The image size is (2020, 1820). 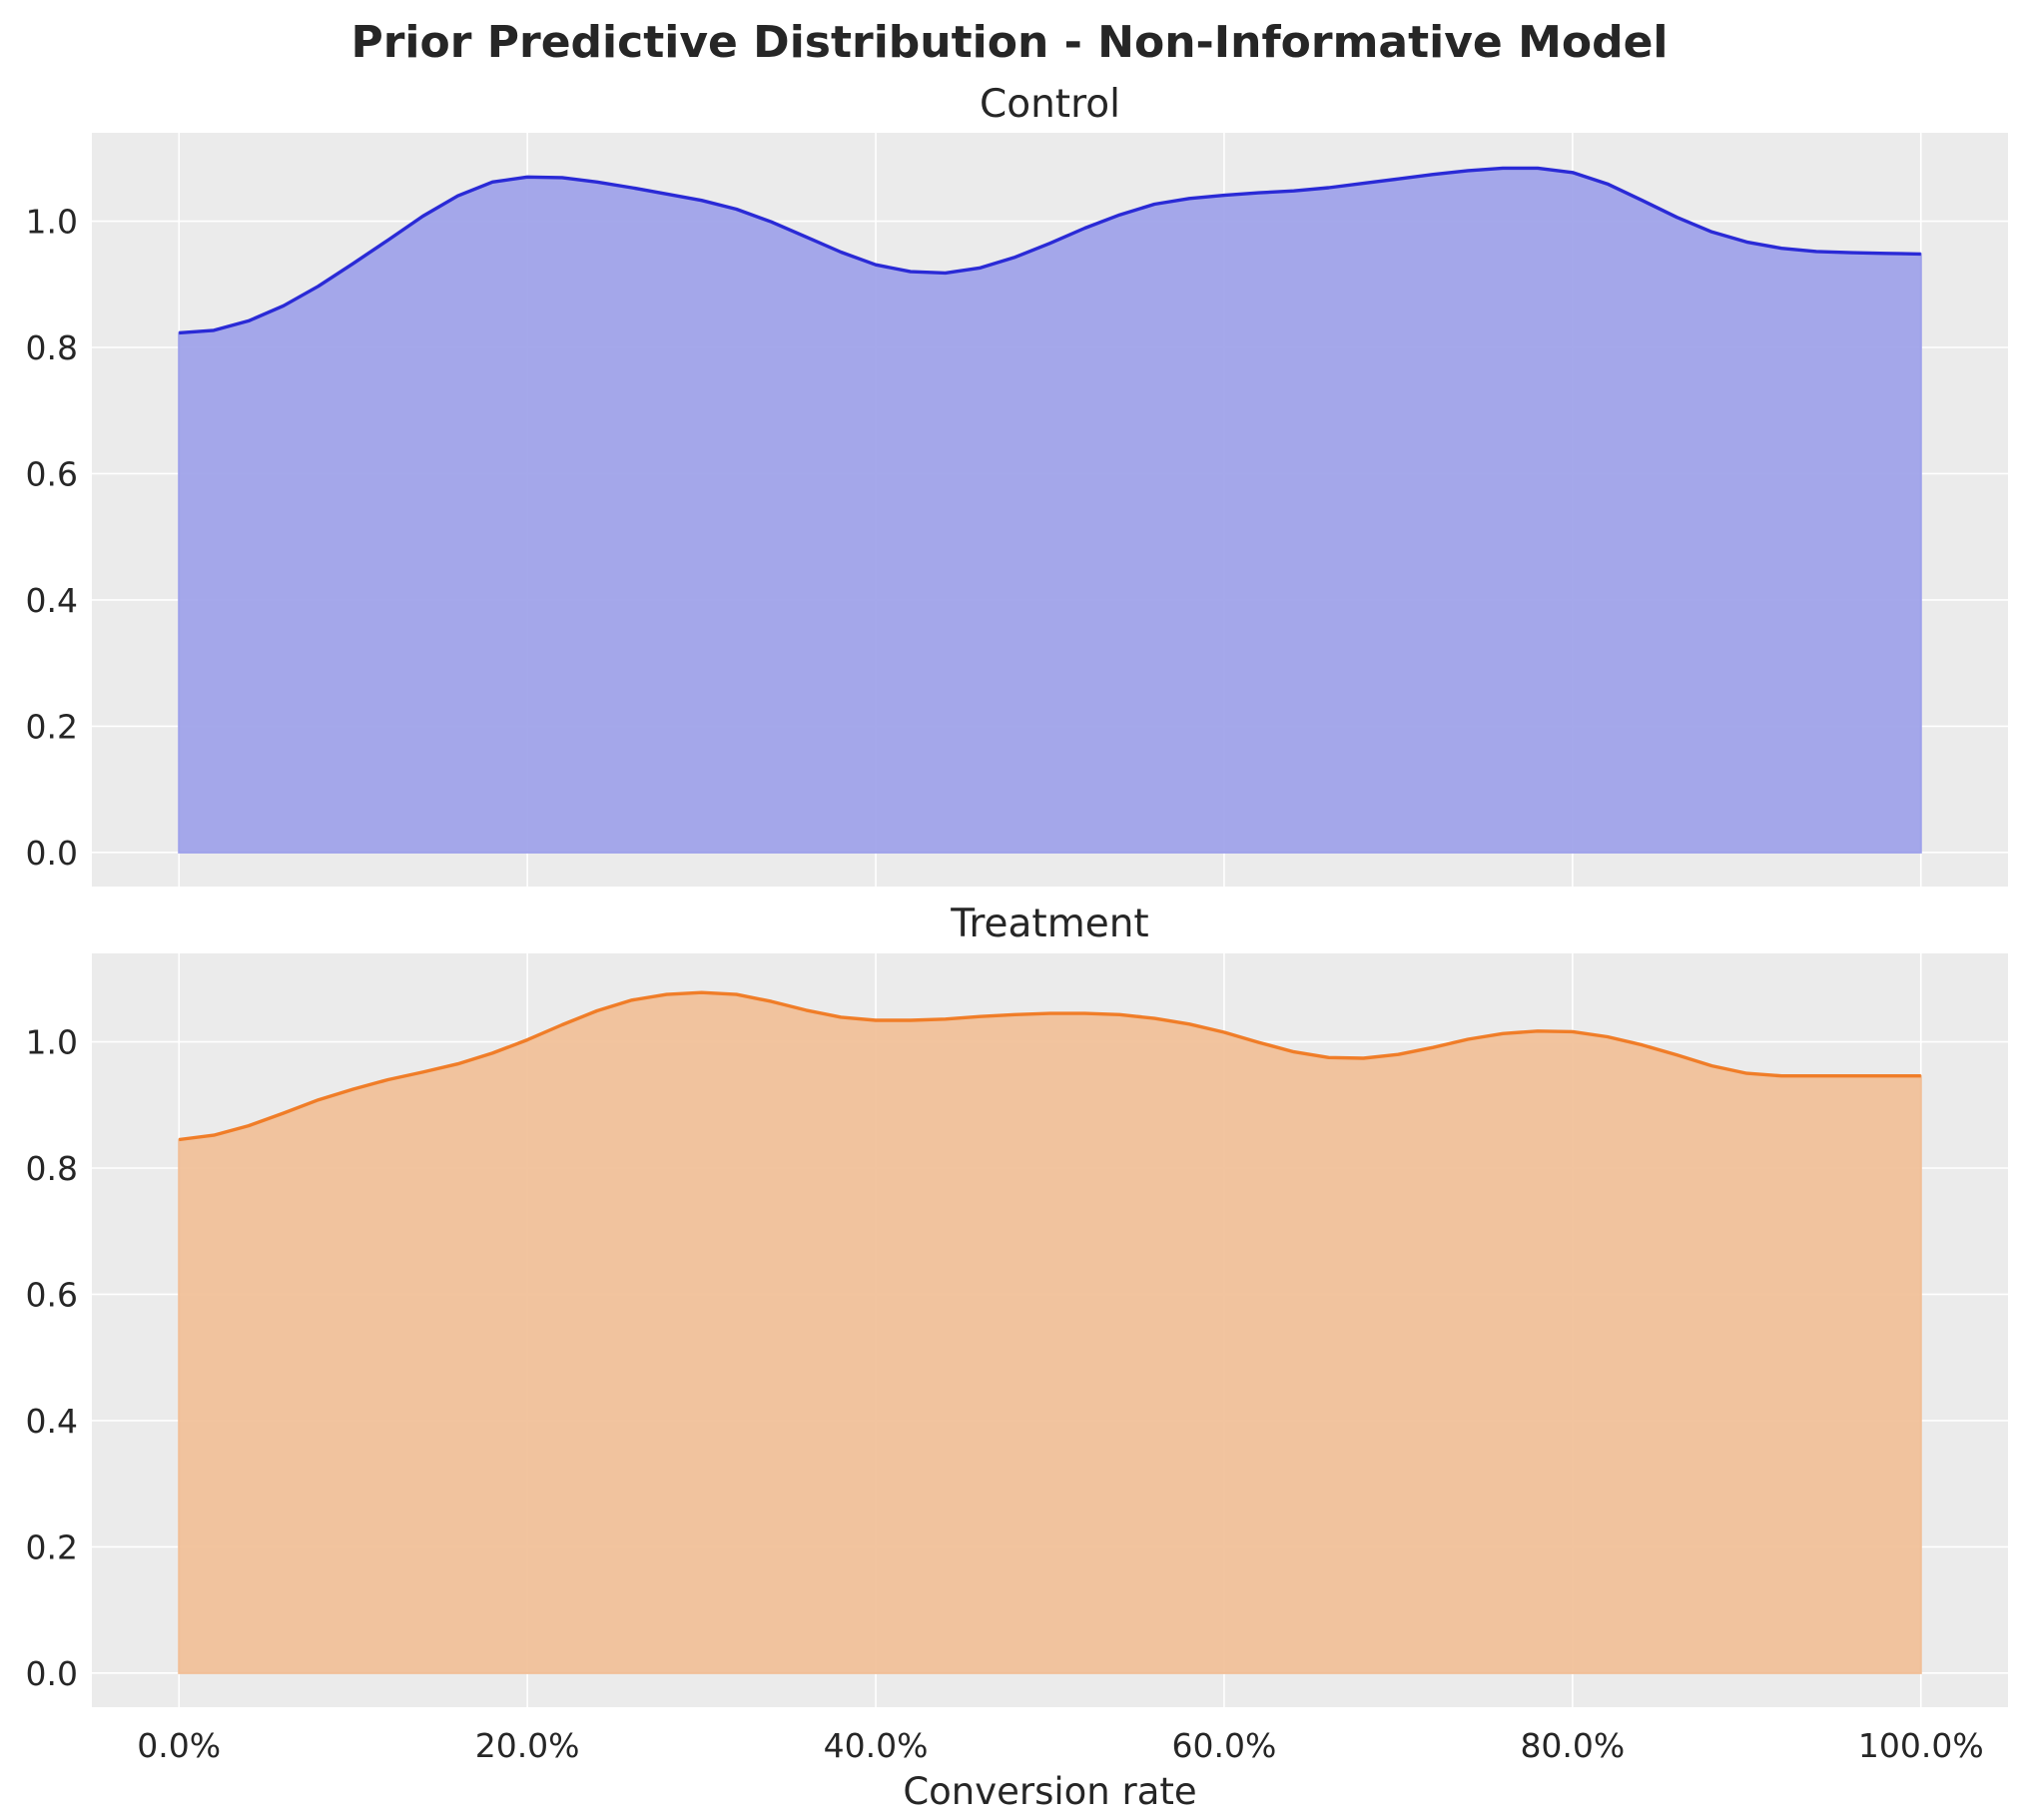 I want to click on x-tick-label: 0.0%, so click(x=179, y=1745).